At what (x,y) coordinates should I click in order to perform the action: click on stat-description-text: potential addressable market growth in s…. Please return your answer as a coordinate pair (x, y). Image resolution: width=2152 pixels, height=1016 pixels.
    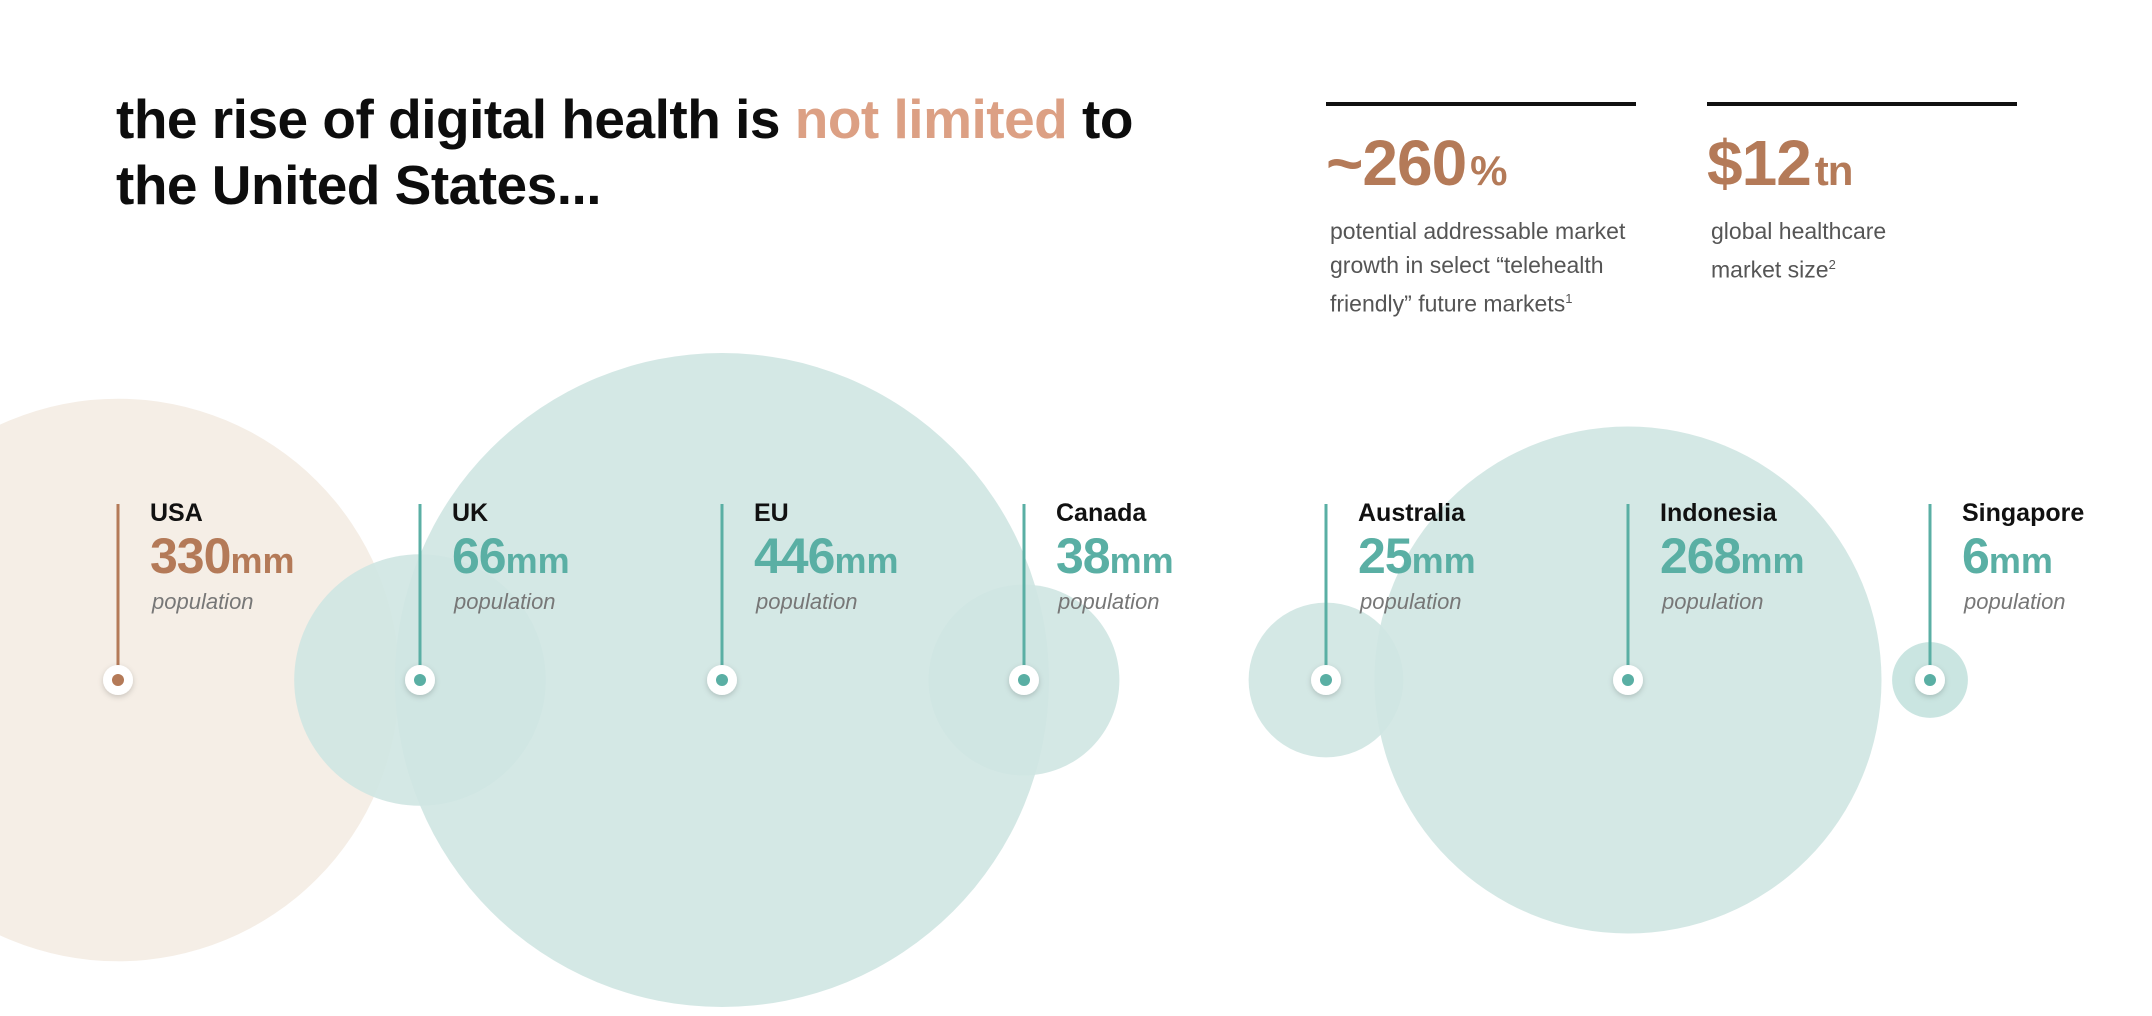
    Looking at the image, I should click on (1478, 267).